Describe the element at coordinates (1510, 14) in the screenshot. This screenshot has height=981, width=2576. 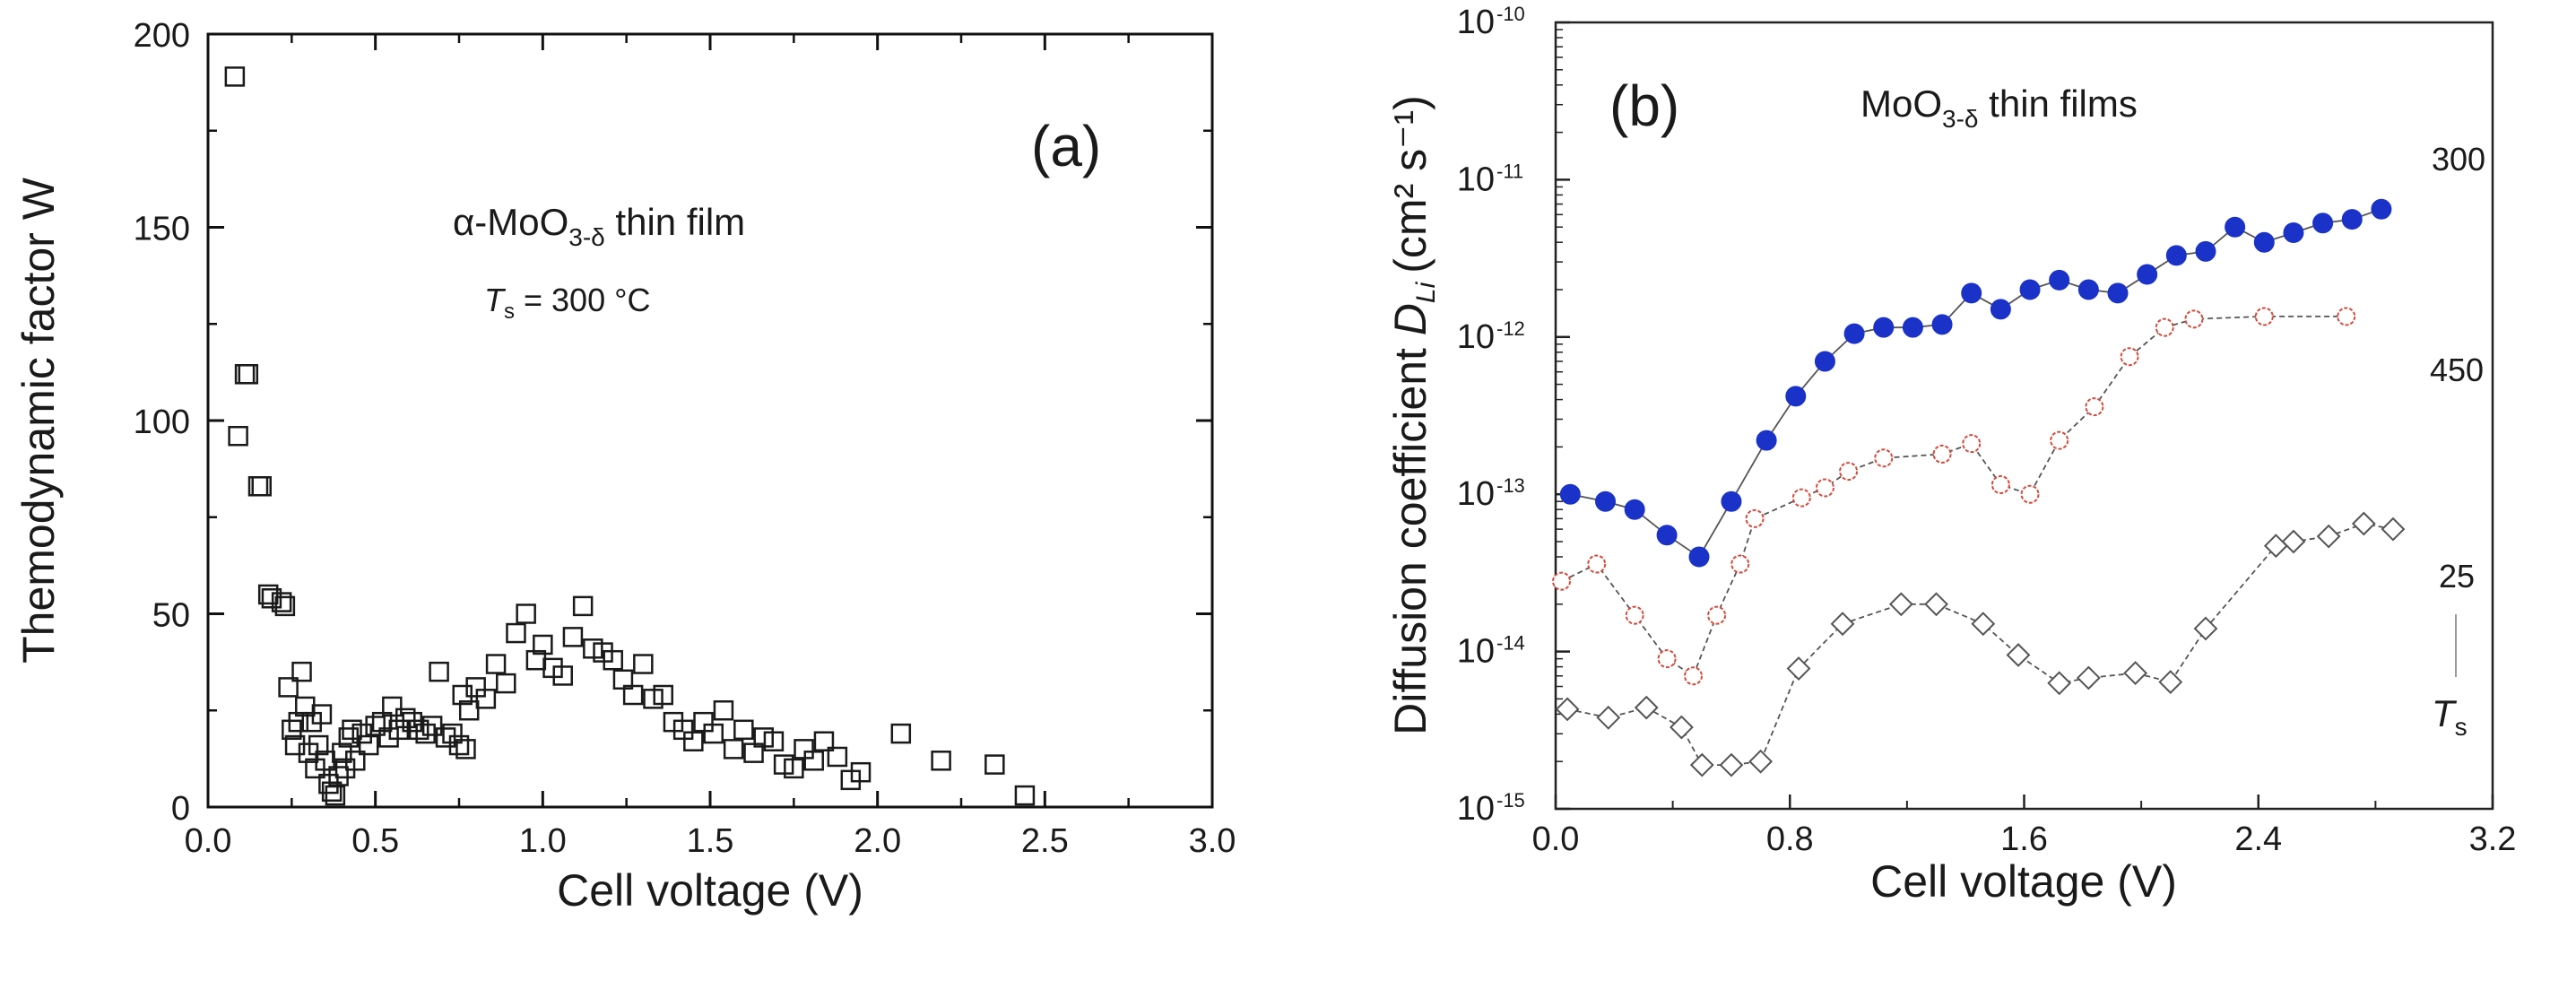
I see `b-y-tick-exponent: -10` at that location.